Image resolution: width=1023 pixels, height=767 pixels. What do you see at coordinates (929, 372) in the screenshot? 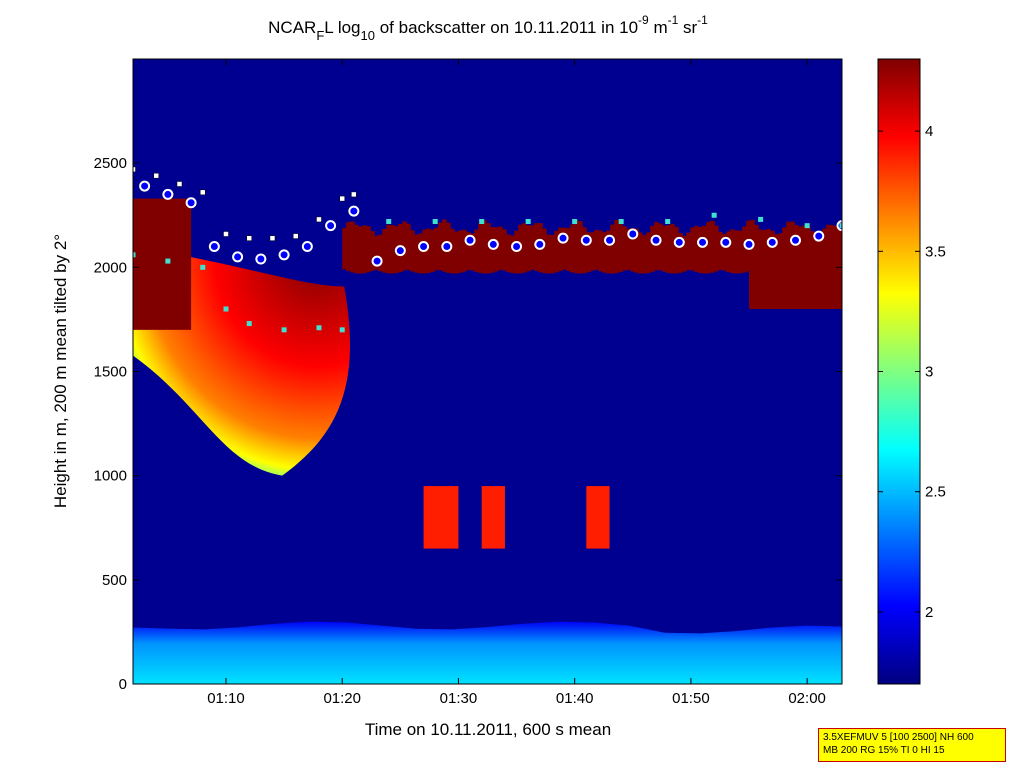
I see `colorbar-tick-label: 3` at bounding box center [929, 372].